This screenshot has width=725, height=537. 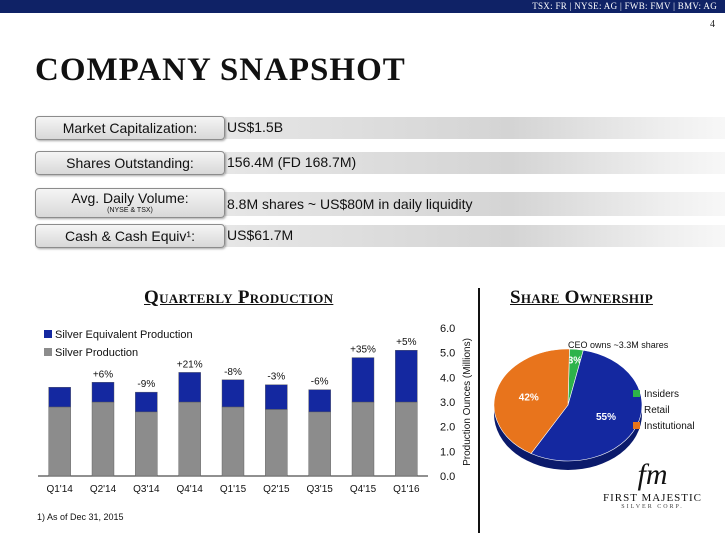 What do you see at coordinates (467, 402) in the screenshot?
I see `y-axis-label: Production Ounces (Millions)` at bounding box center [467, 402].